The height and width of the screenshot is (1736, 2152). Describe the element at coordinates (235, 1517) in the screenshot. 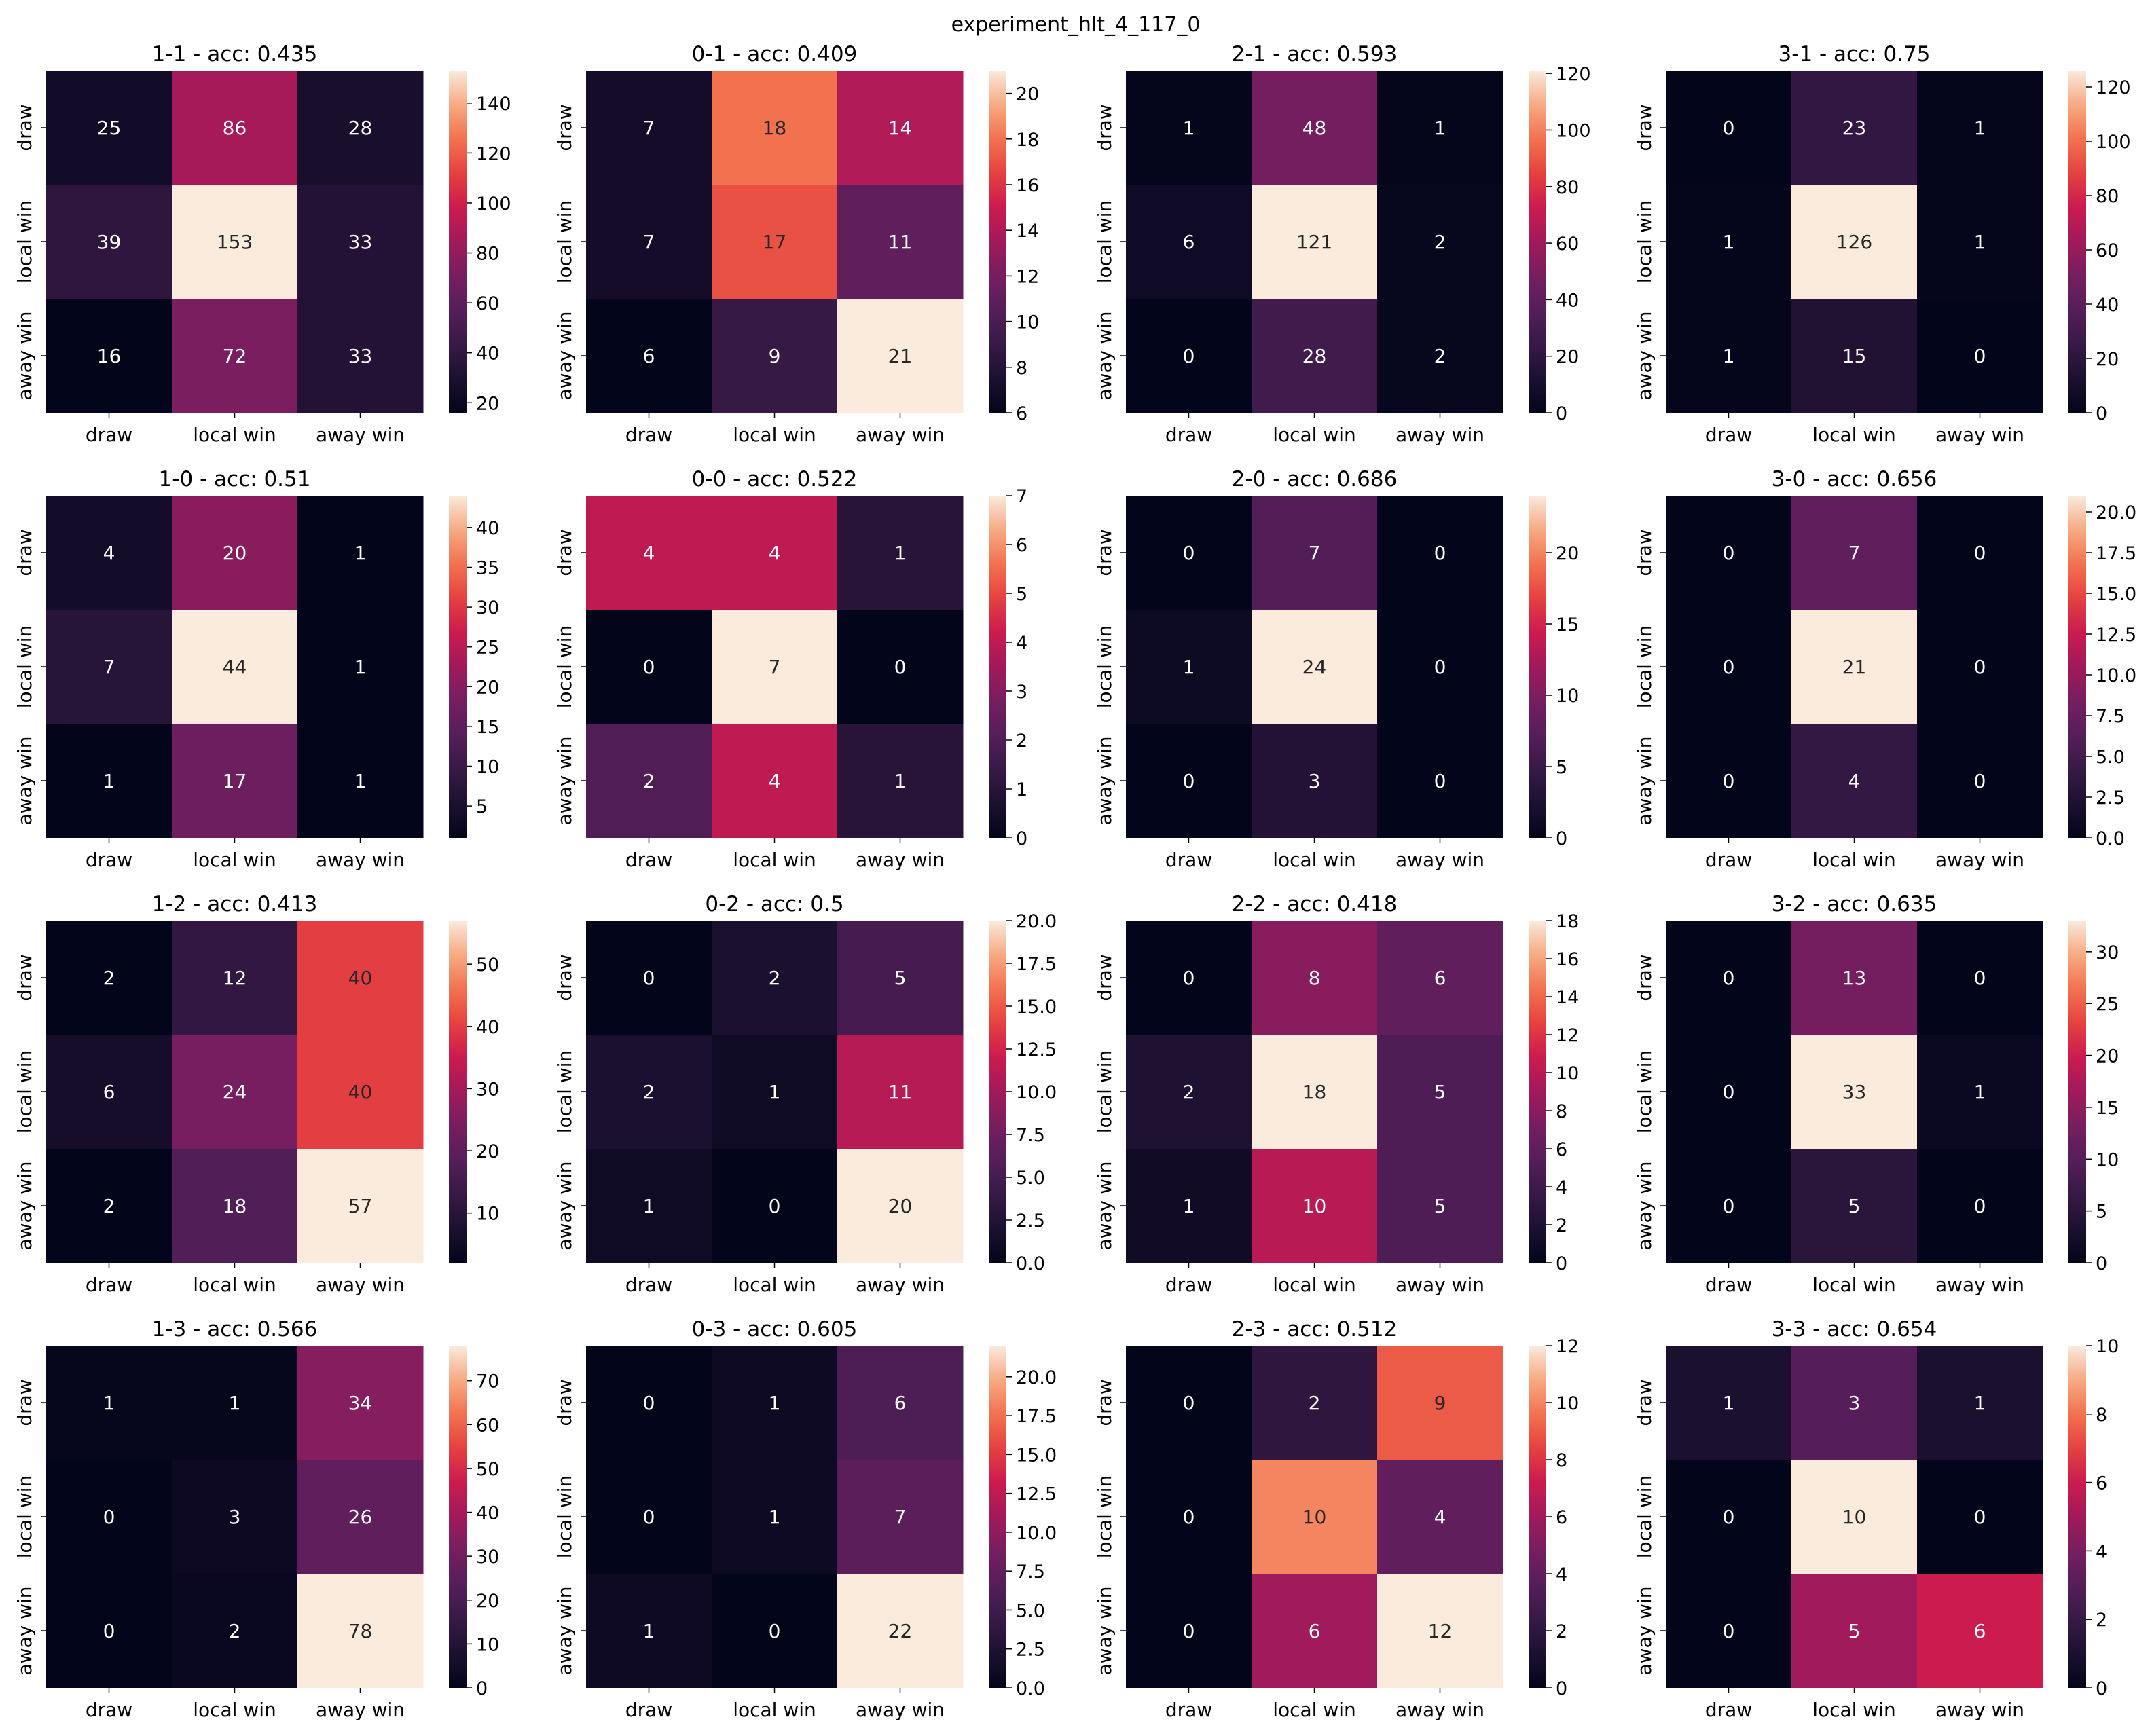

I see `cell-value: 3` at that location.